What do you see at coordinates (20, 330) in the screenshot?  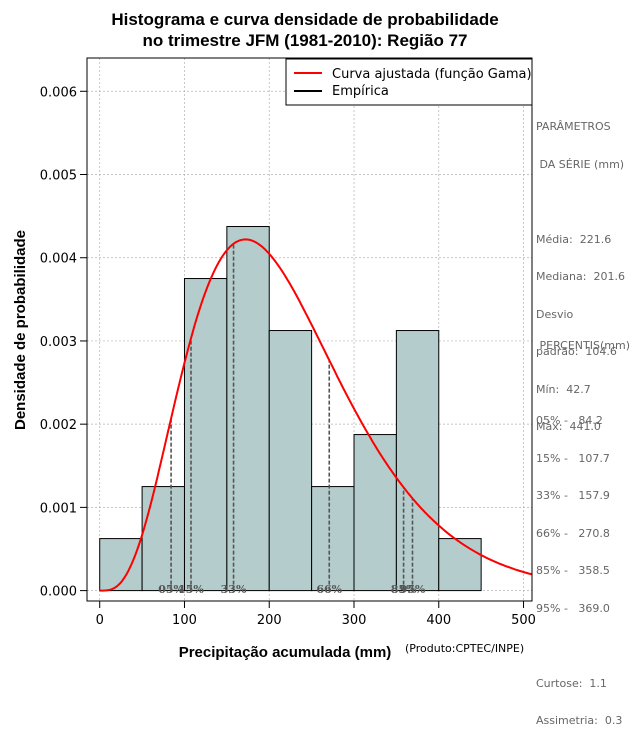 I see `y-axis-label: Densidade de probabilidade` at bounding box center [20, 330].